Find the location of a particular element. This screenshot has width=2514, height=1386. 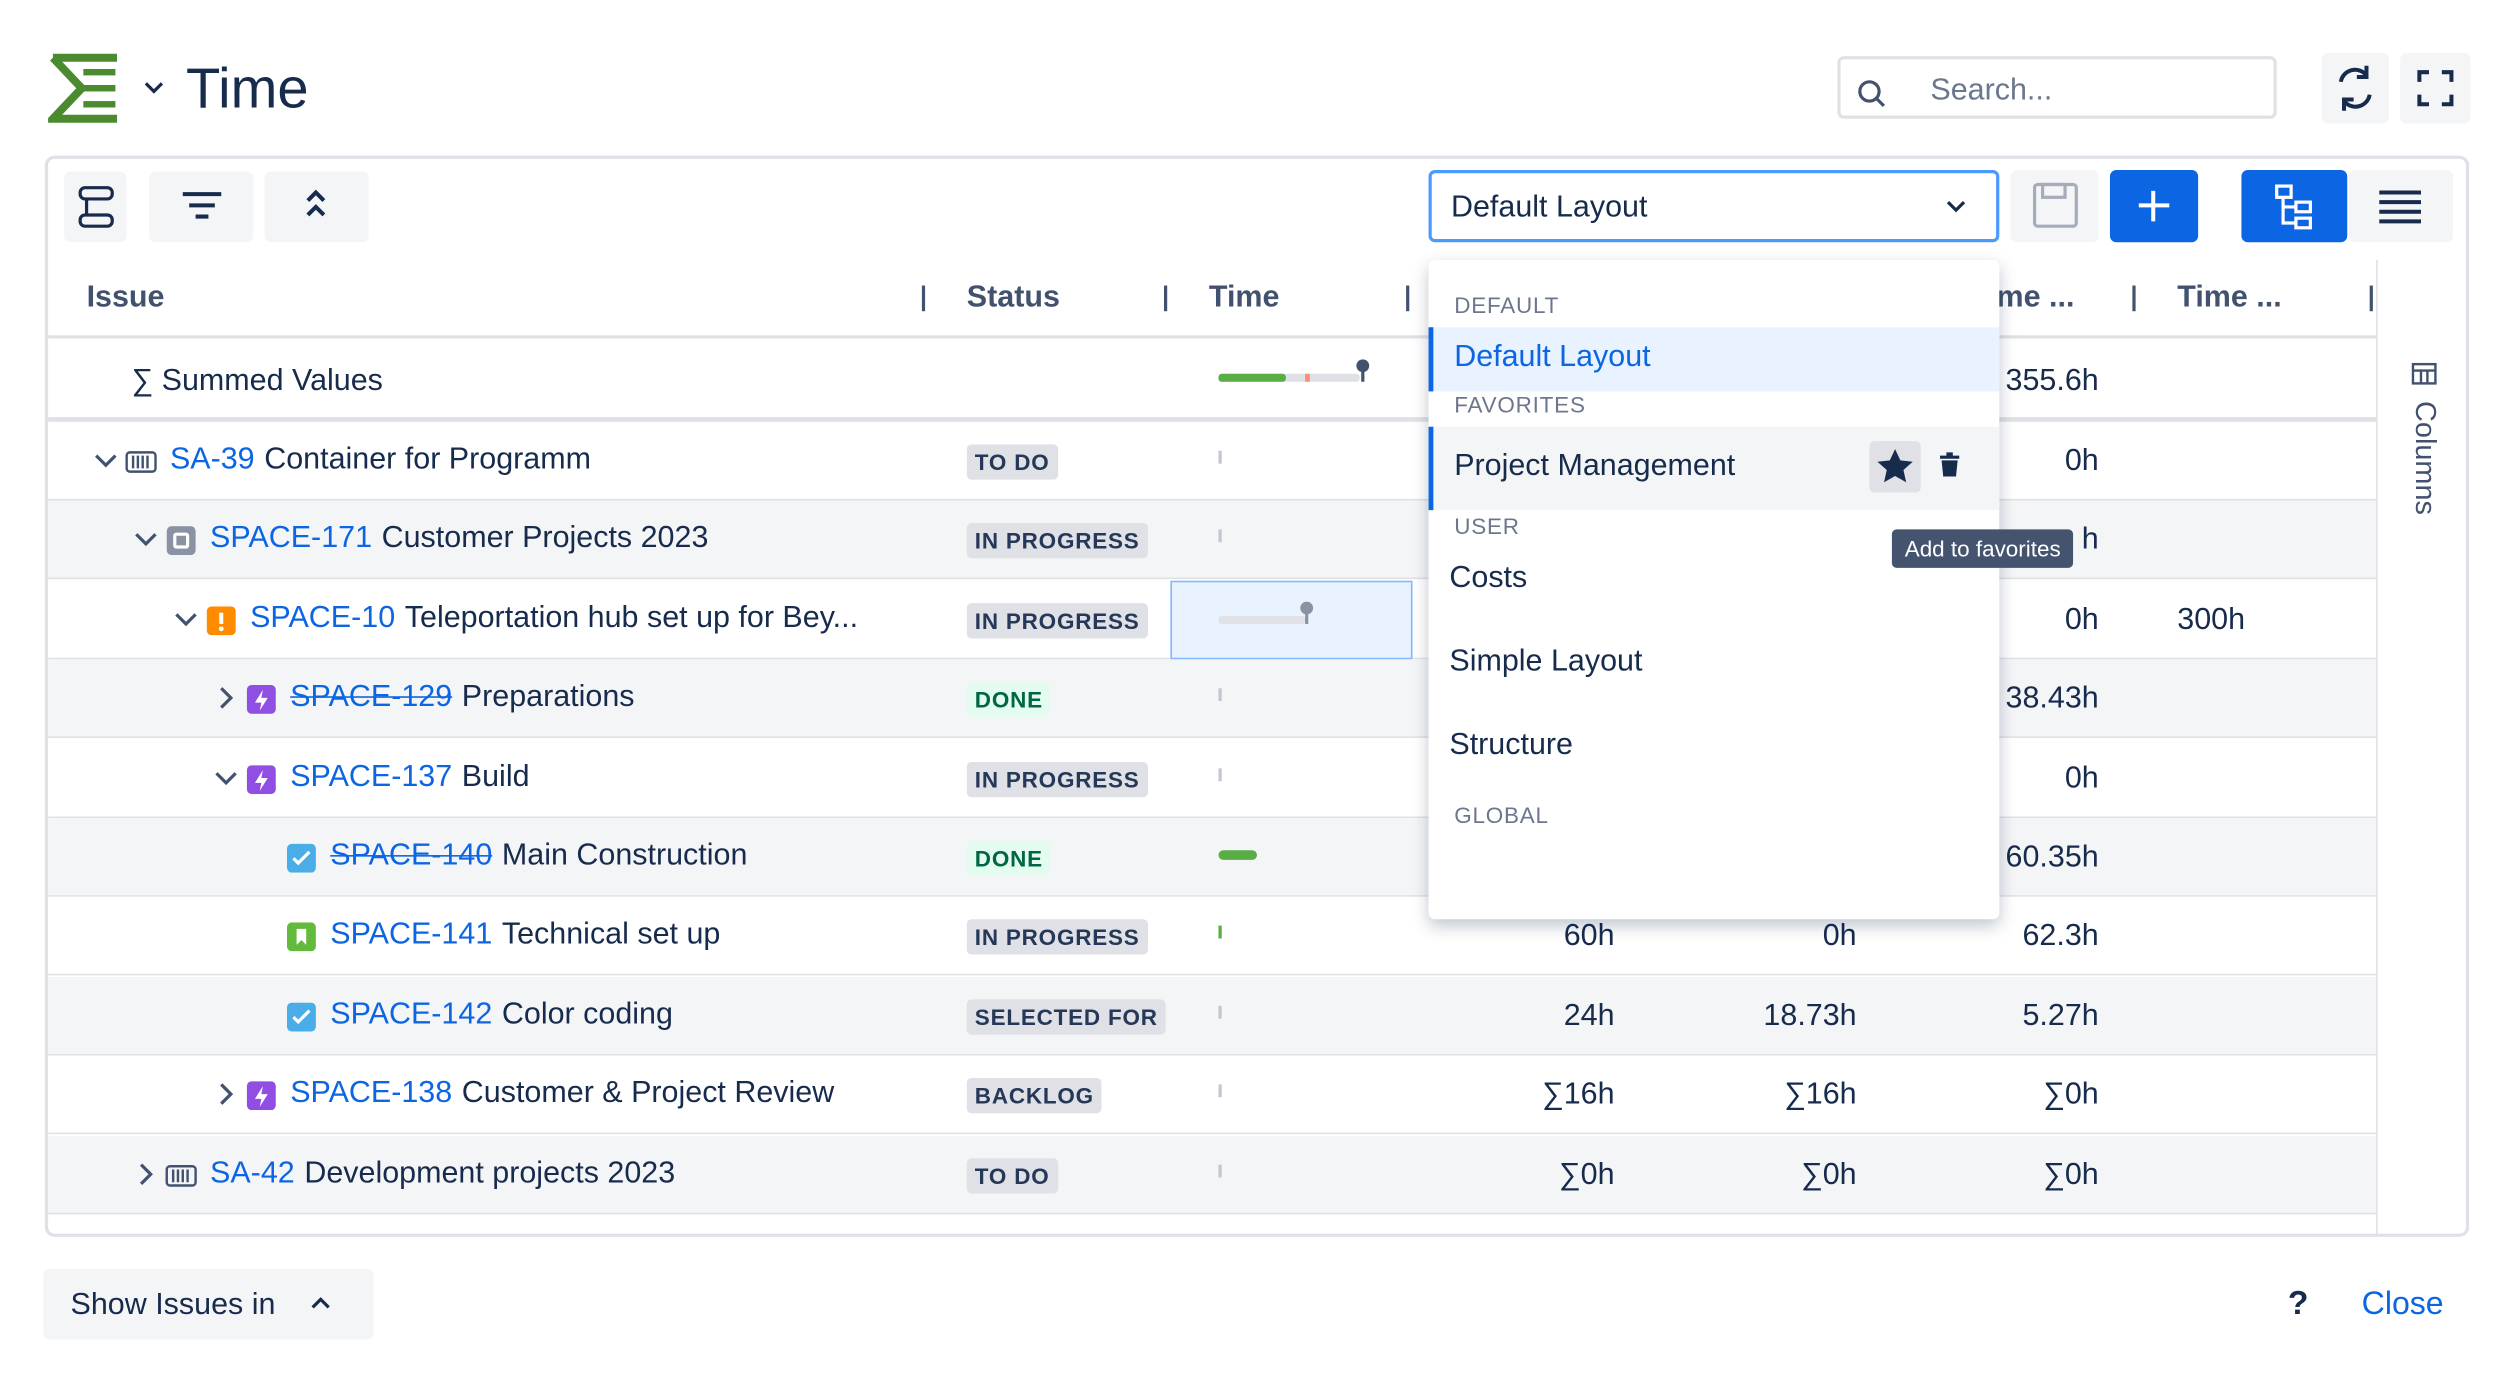

columns-panel: Columns is located at coordinates (2421, 746).